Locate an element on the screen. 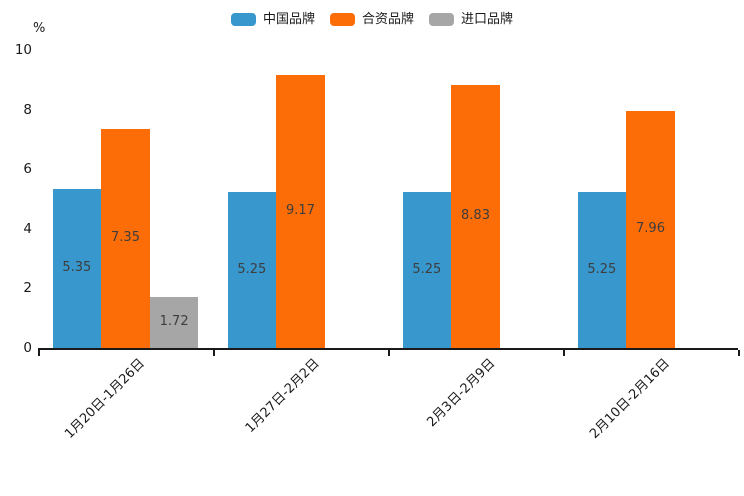  bar-value-label: 9.17 is located at coordinates (300, 211).